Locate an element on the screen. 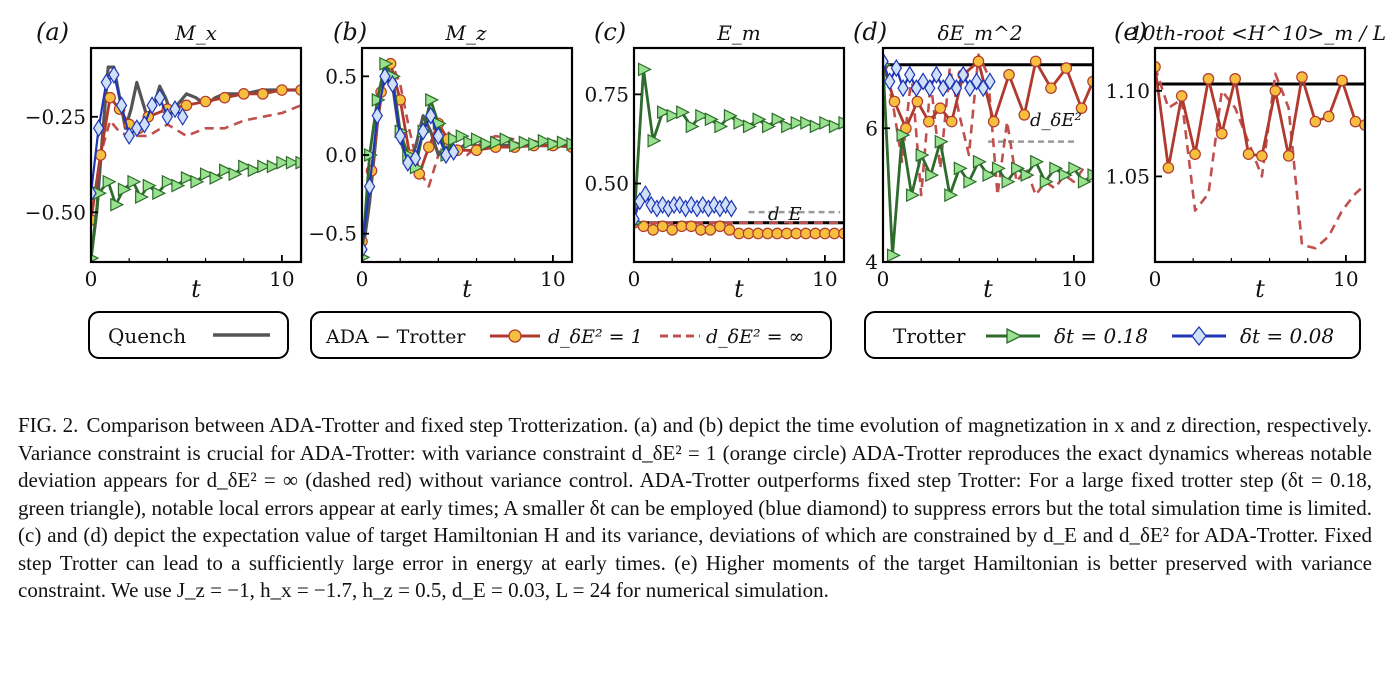  chart-panel-4: (e)10th-root <H^10>_m / L 0 10 1.10 1.05 t is located at coordinates (1245, 160).